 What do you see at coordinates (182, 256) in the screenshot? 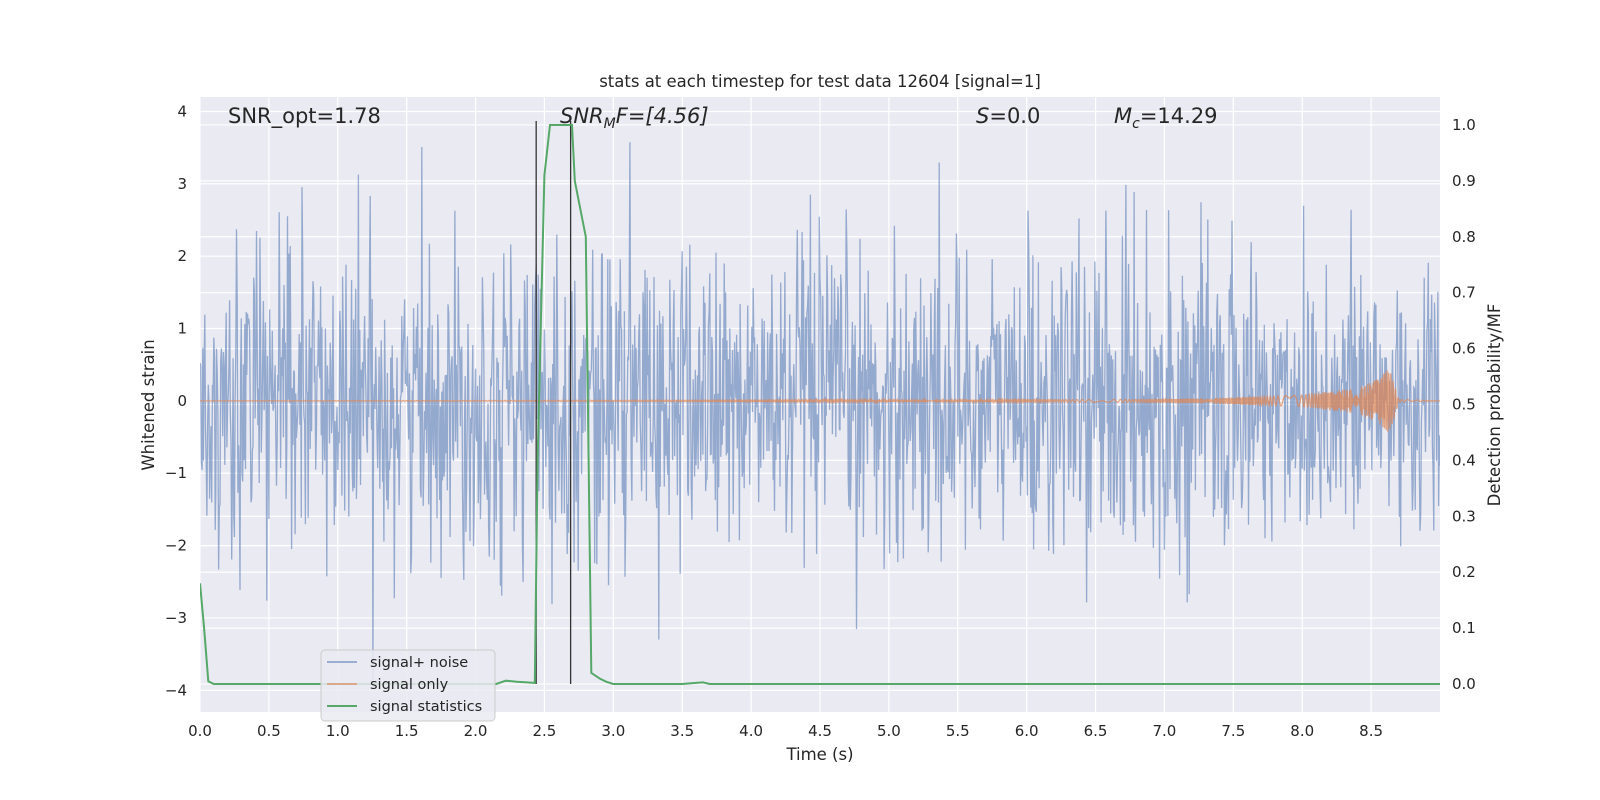
I see `y-left-tick-label: 2` at bounding box center [182, 256].